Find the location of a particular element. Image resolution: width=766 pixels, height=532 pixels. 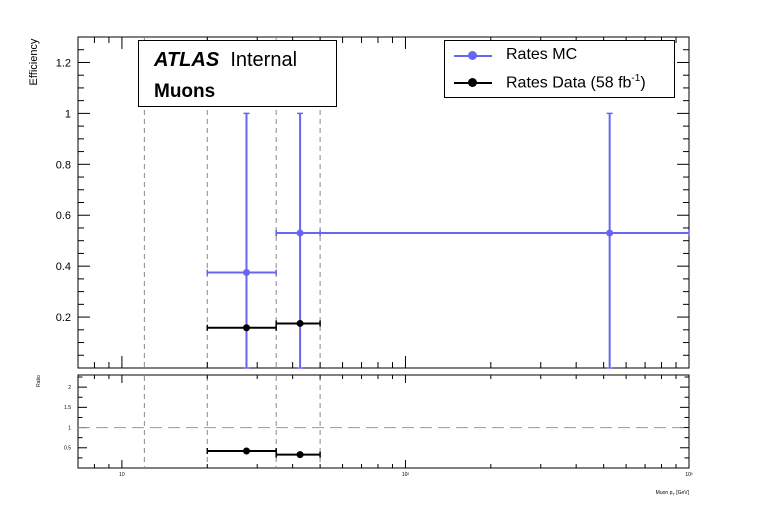

legend-label-lumi-end: ) is located at coordinates (643, 83).